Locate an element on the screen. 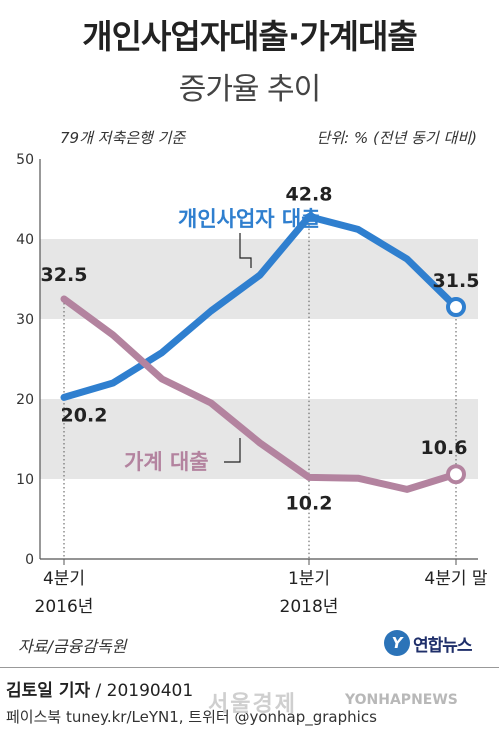 This screenshot has width=499, height=737. x-tick-label: 4분기 is located at coordinates (64, 579).